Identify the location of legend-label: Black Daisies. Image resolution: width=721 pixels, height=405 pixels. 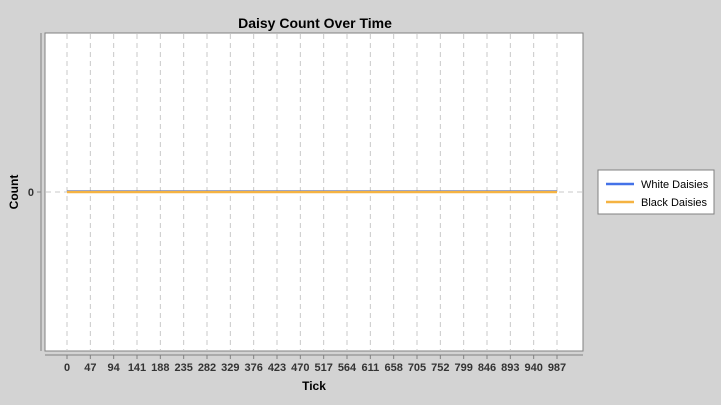
(674, 203).